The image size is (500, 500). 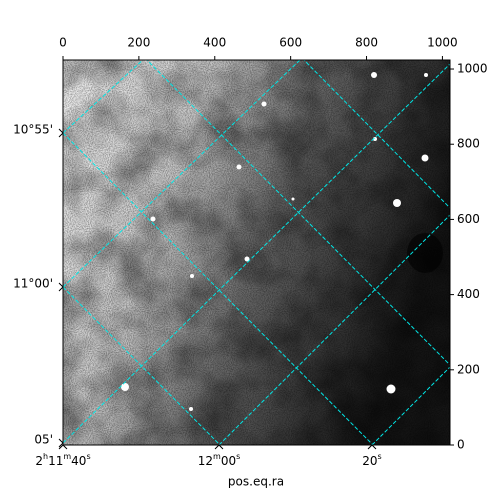 I want to click on x-tick-label: 400, so click(x=214, y=43).